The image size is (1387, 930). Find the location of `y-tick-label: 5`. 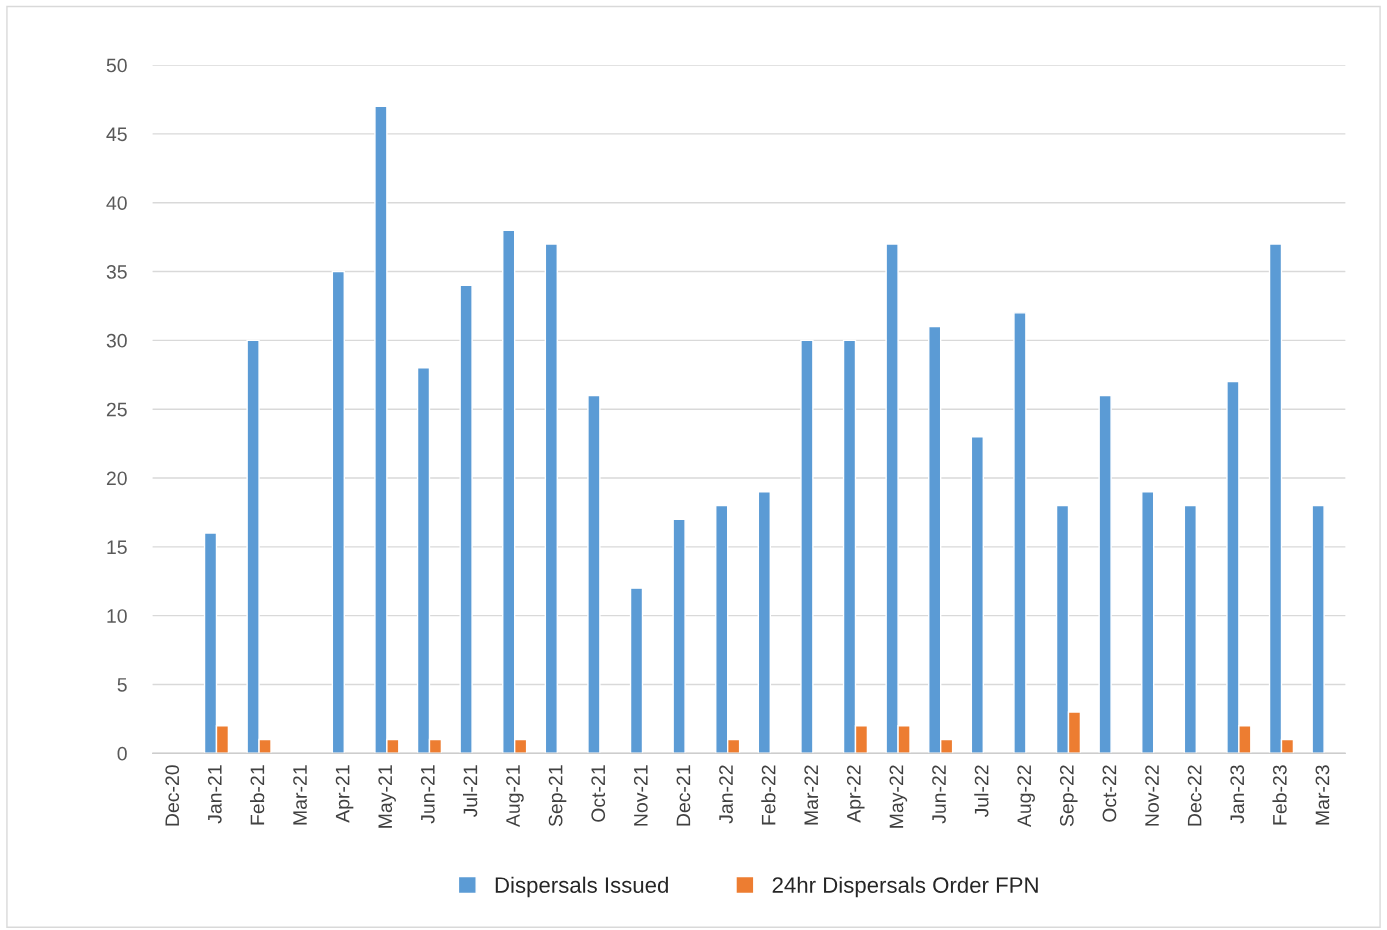

y-tick-label: 5 is located at coordinates (122, 685).